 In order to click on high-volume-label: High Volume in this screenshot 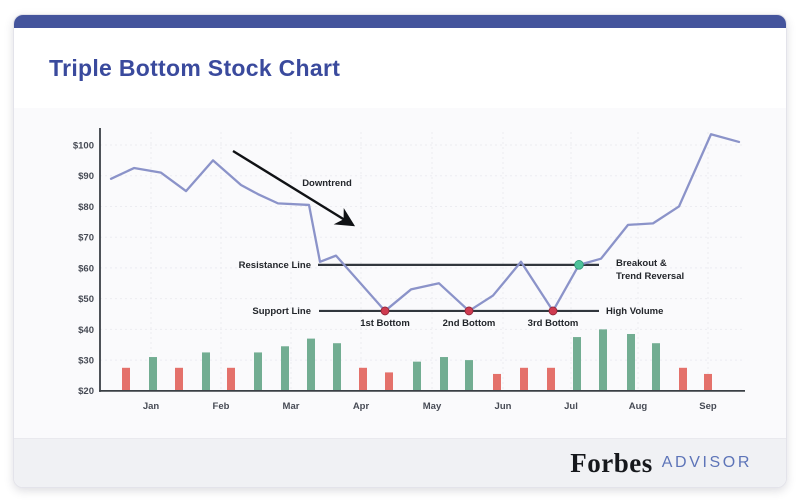, I will do `click(634, 311)`.